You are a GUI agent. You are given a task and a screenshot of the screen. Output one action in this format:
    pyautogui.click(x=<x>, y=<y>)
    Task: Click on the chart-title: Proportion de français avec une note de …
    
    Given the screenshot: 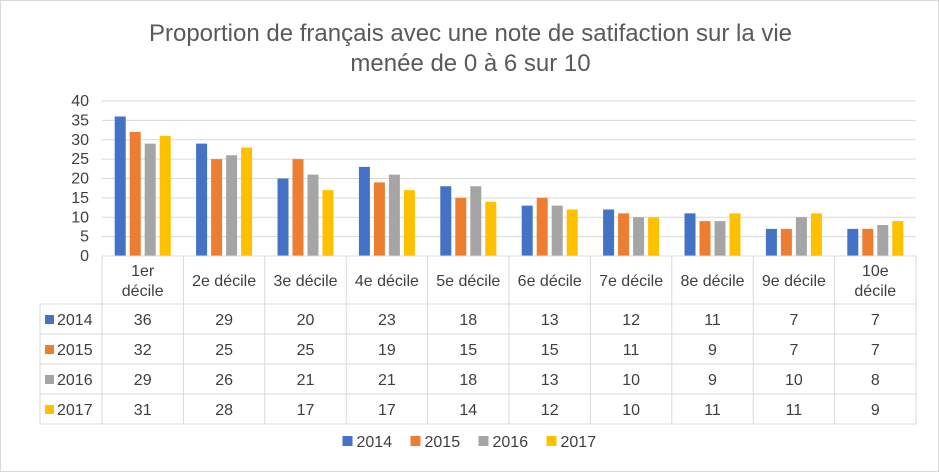 What is the action you would take?
    pyautogui.click(x=470, y=49)
    